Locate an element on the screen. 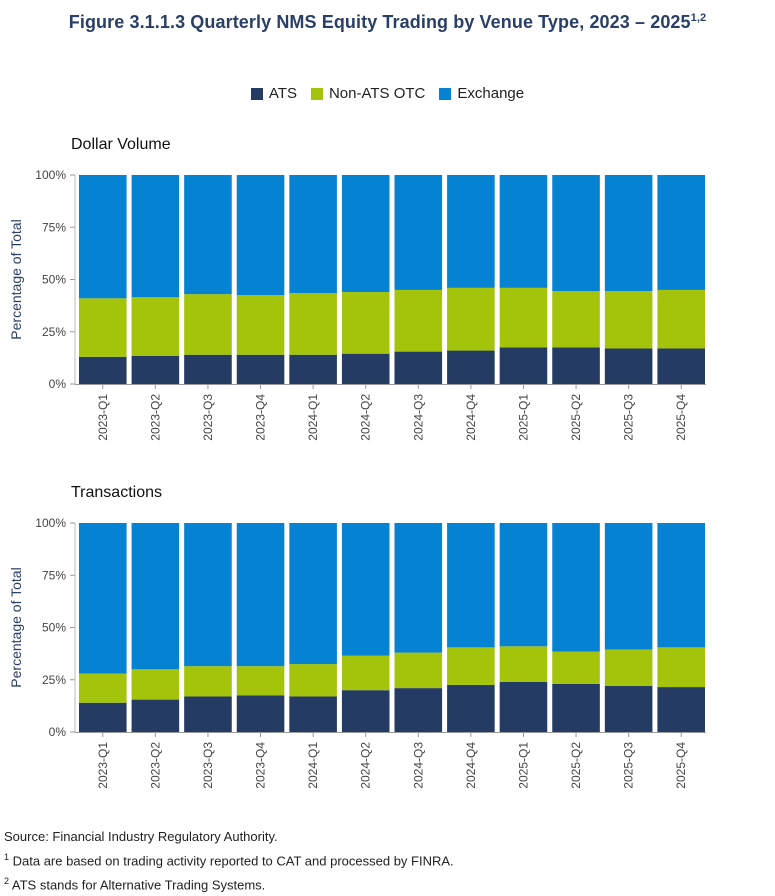 This screenshot has height=896, width=775. dollar-volume-x-tick-label-2025-q4: 2025-Q4 is located at coordinates (681, 417).